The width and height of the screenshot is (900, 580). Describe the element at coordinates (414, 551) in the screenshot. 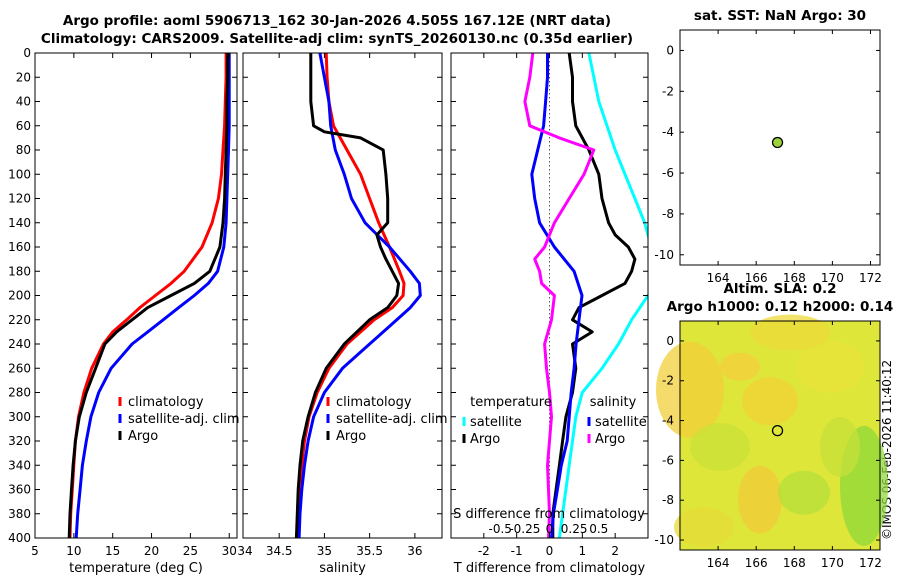

I see `x-tick-label-salinity: 36` at that location.